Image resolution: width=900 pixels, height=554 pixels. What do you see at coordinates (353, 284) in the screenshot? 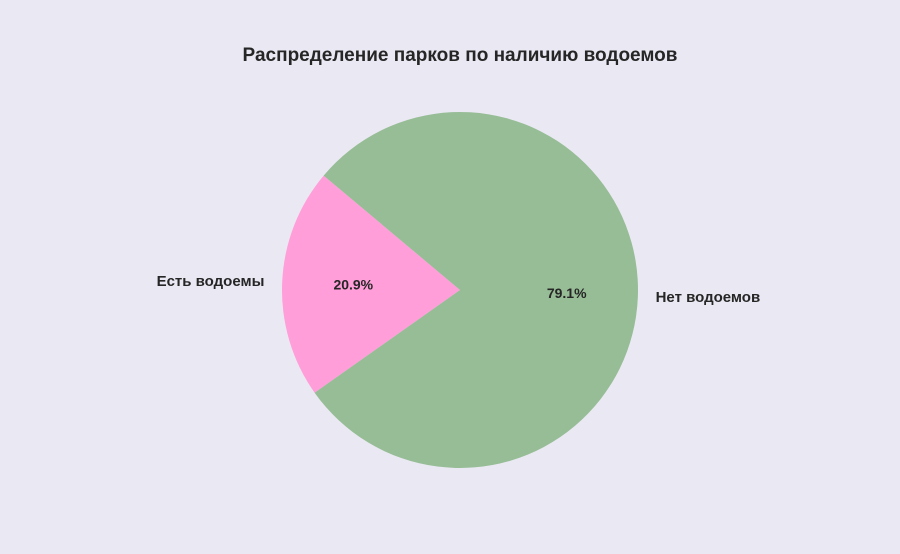
I see `pie-pct-label: 20.9%` at bounding box center [353, 284].